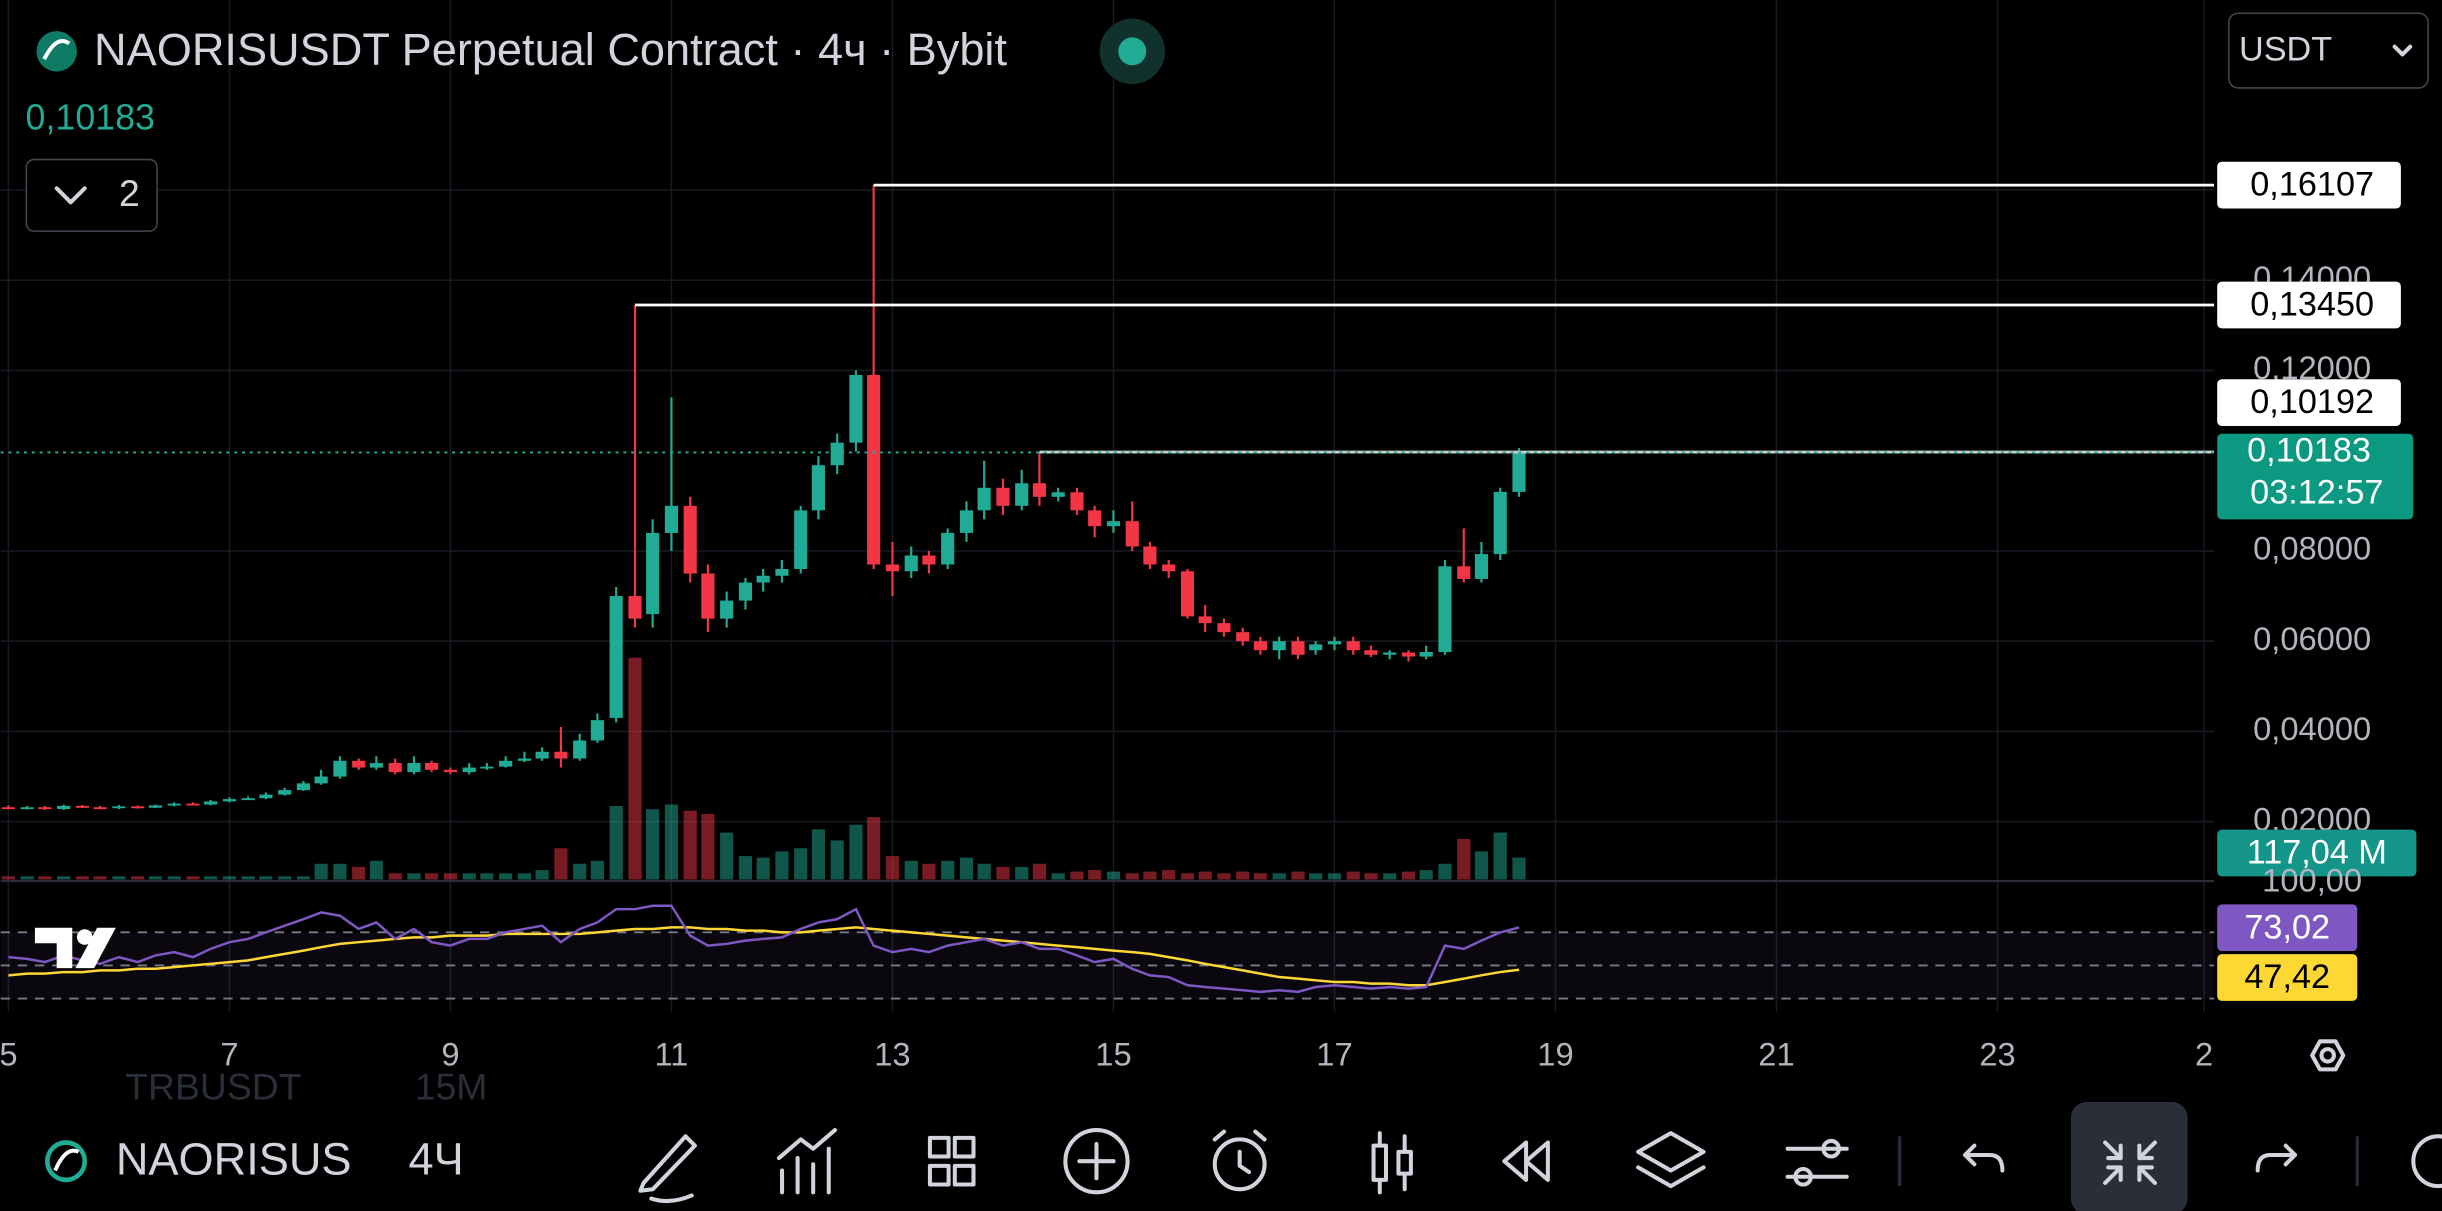  I want to click on layers-tool, so click(1671, 1160).